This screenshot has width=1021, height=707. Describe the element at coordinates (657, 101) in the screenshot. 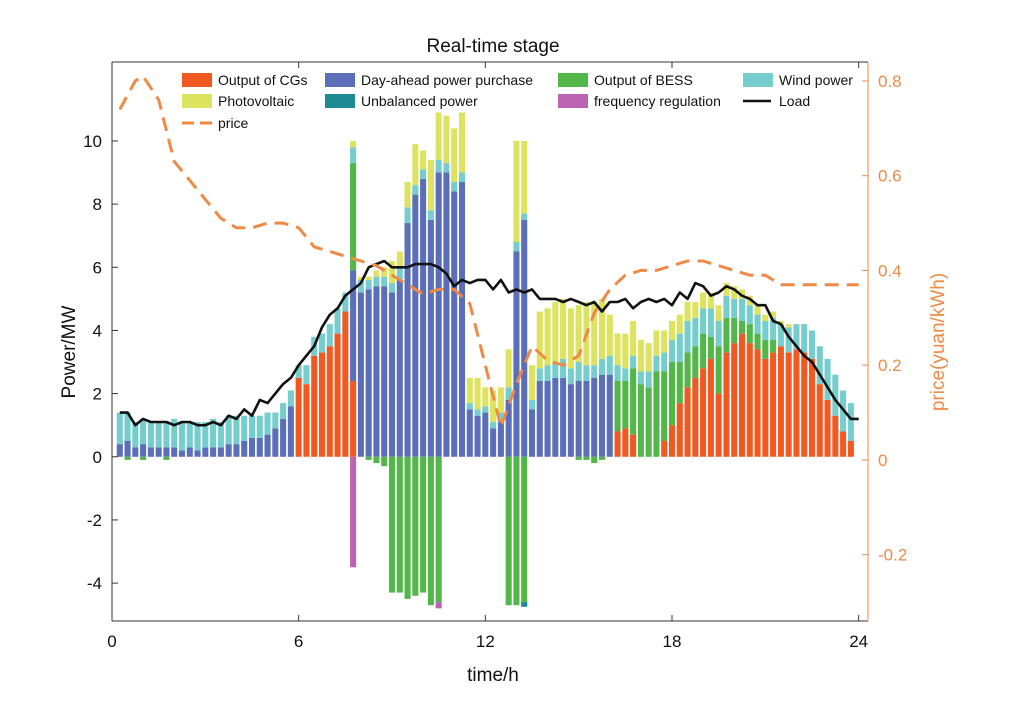

I see `legend-freq-label: frequency regulation` at that location.